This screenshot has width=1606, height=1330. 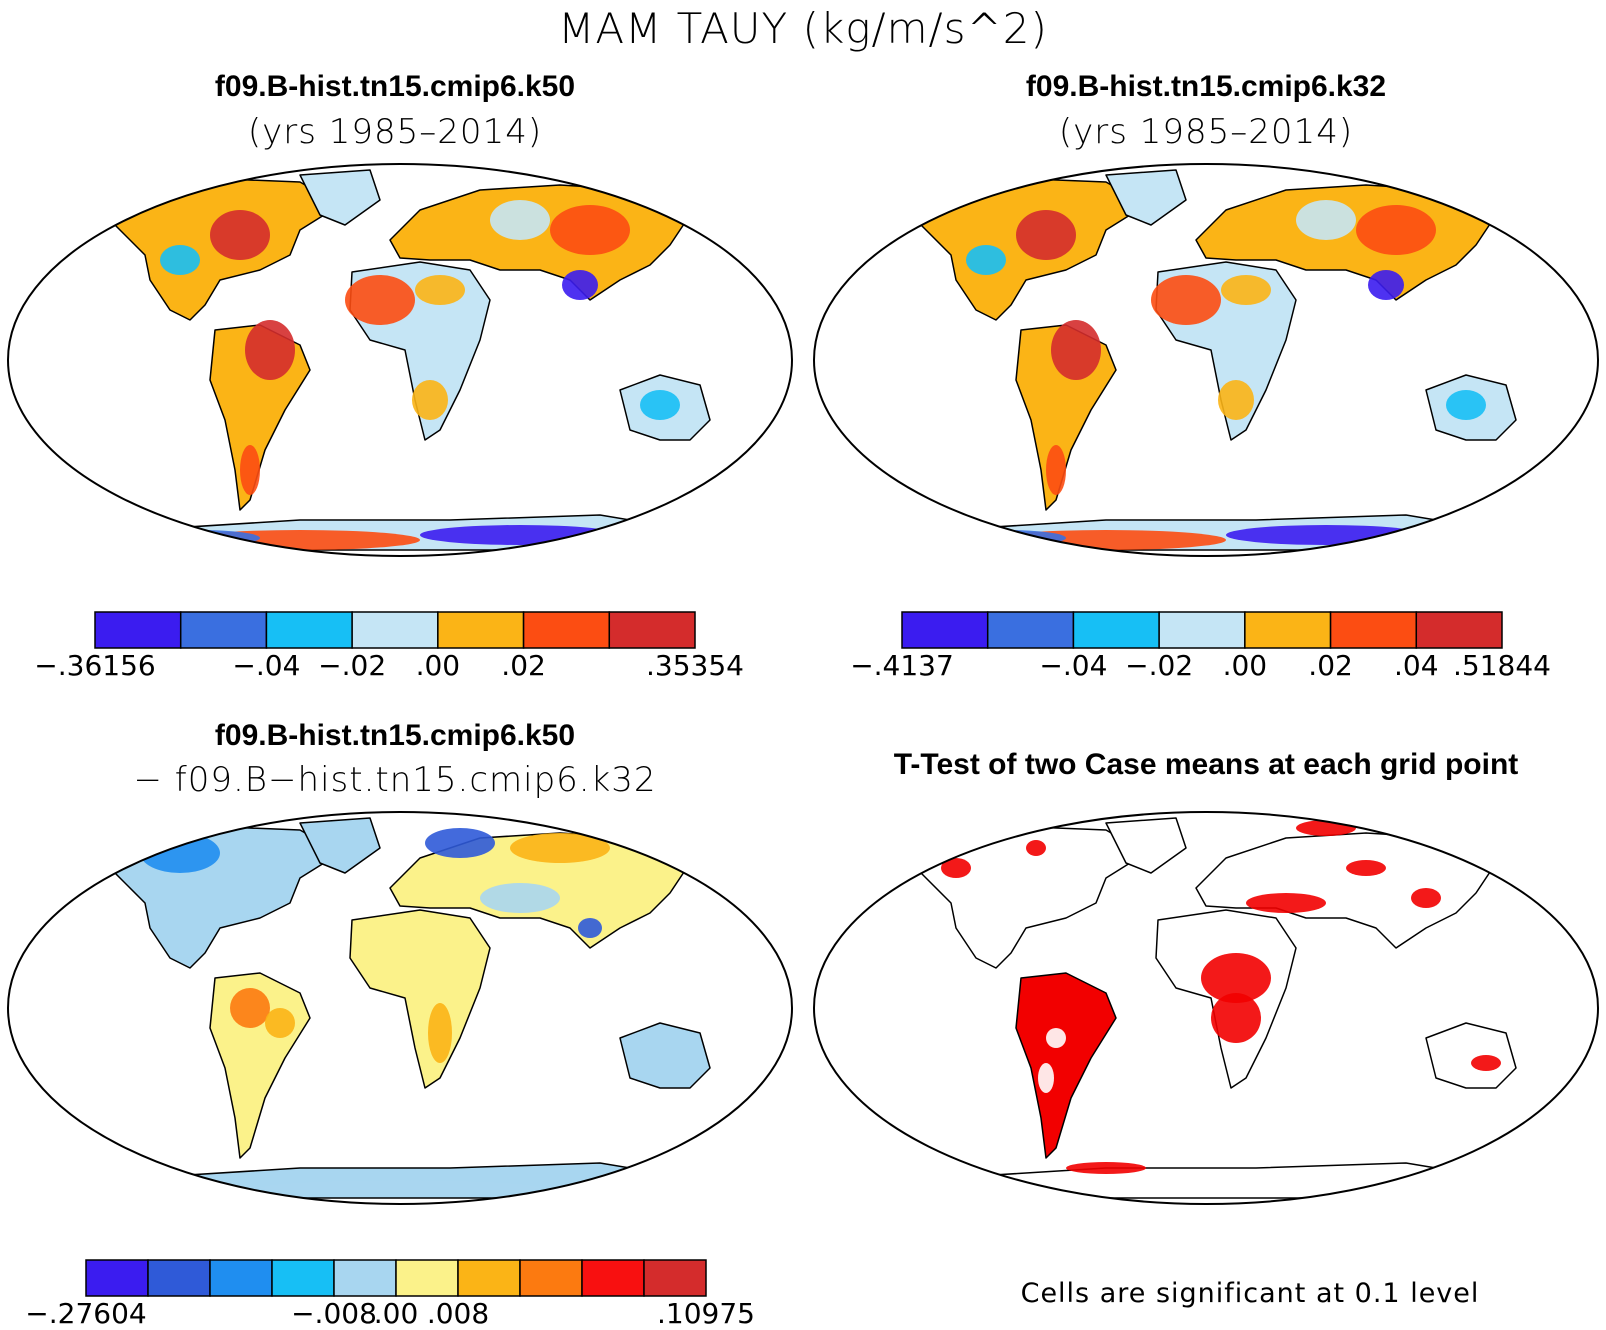 I want to click on landmass-africa, so click(x=420, y=999).